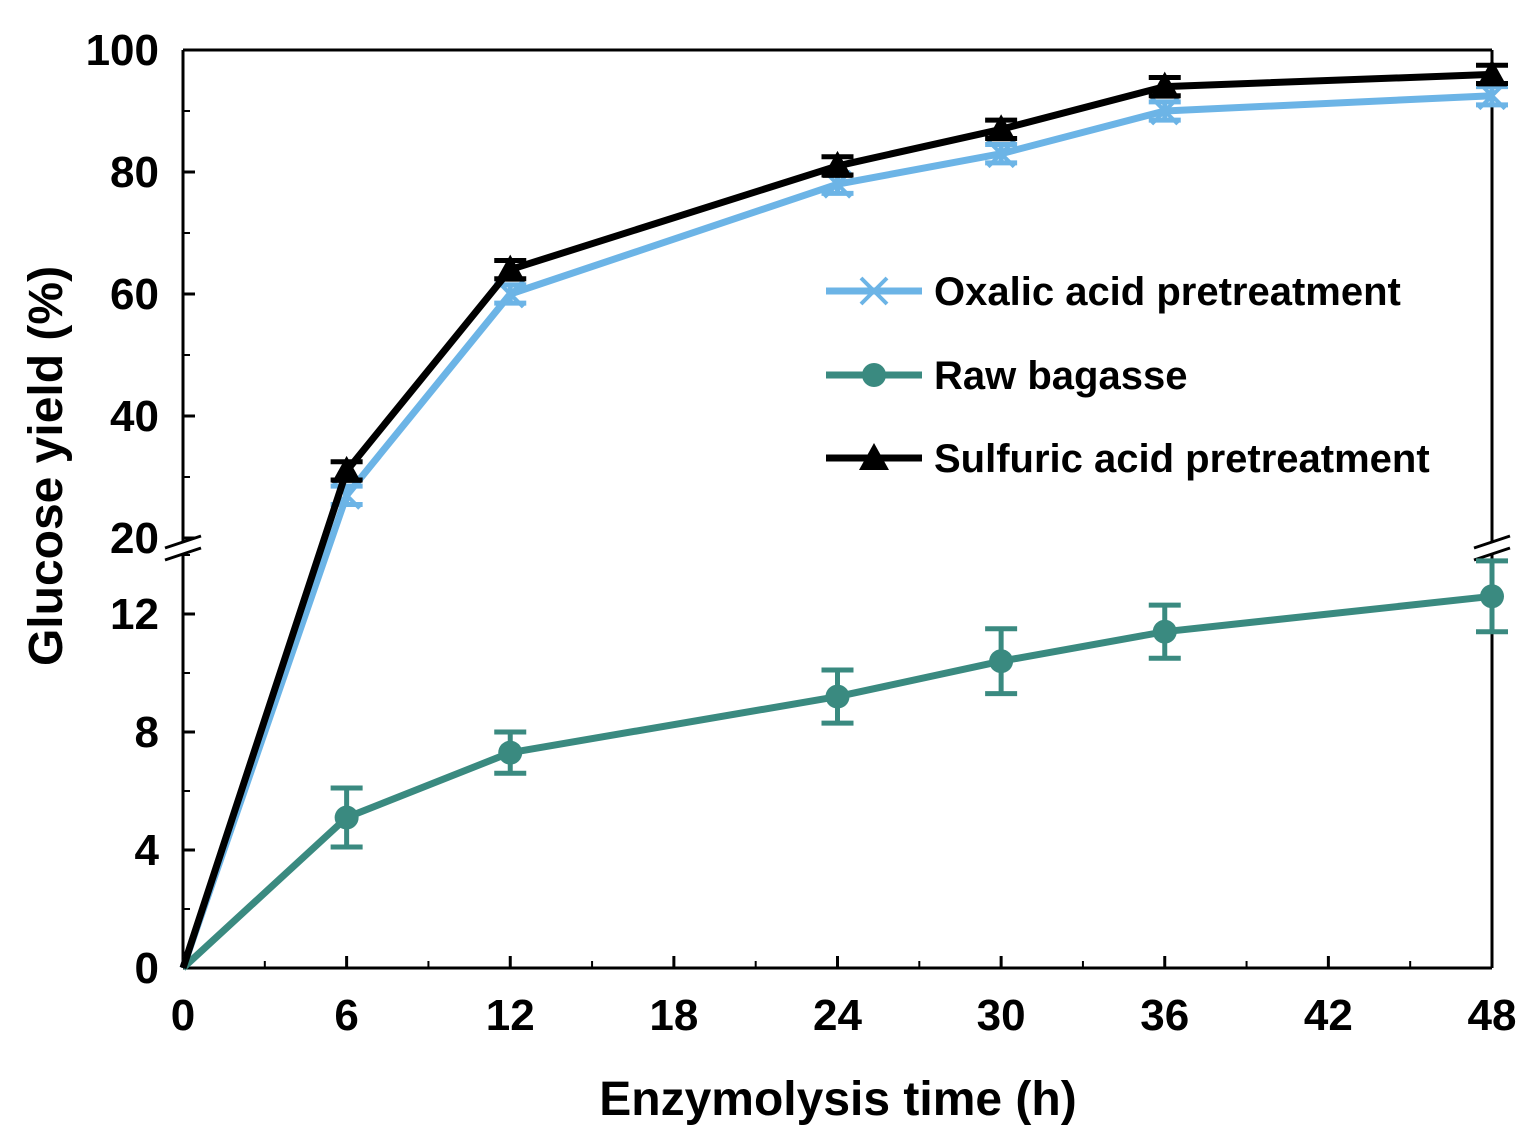 The height and width of the screenshot is (1148, 1538). Describe the element at coordinates (134, 538) in the screenshot. I see `y-tick-label: 20` at that location.